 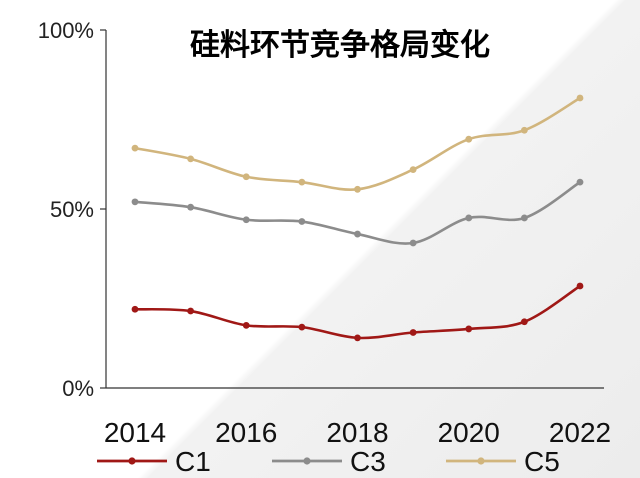 I want to click on legend-label: C3, so click(x=368, y=461).